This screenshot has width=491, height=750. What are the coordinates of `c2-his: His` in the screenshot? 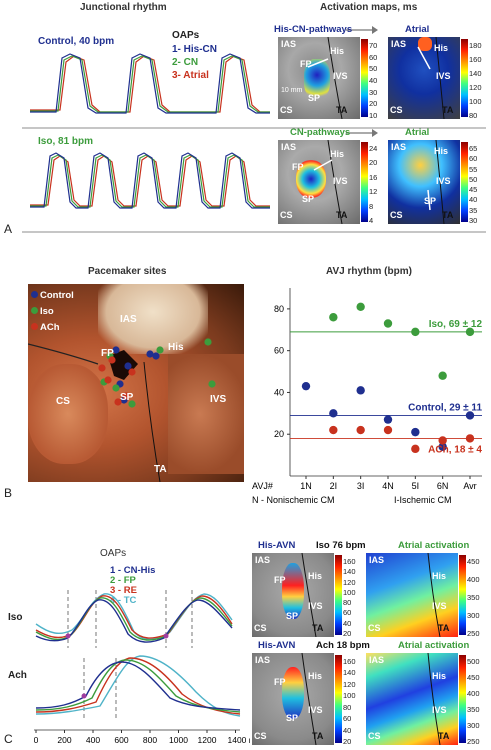 It's located at (439, 576).